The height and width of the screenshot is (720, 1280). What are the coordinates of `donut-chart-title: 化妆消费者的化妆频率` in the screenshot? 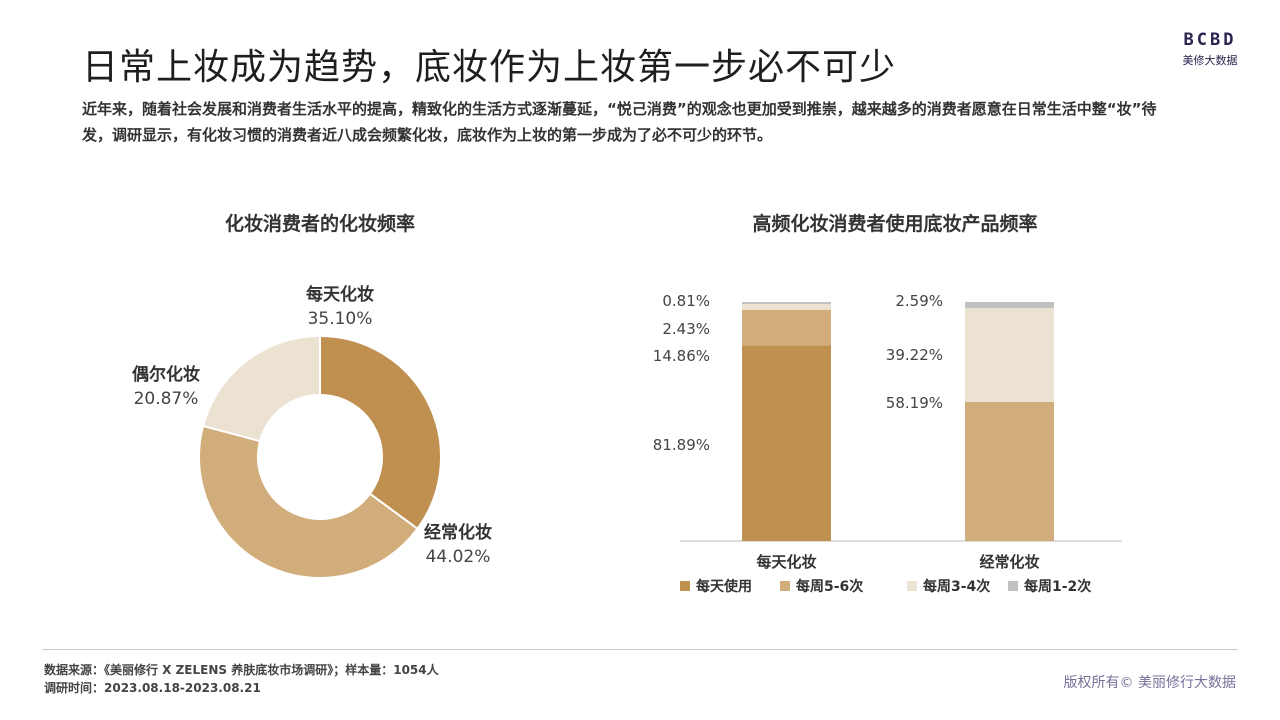 It's located at (319, 224).